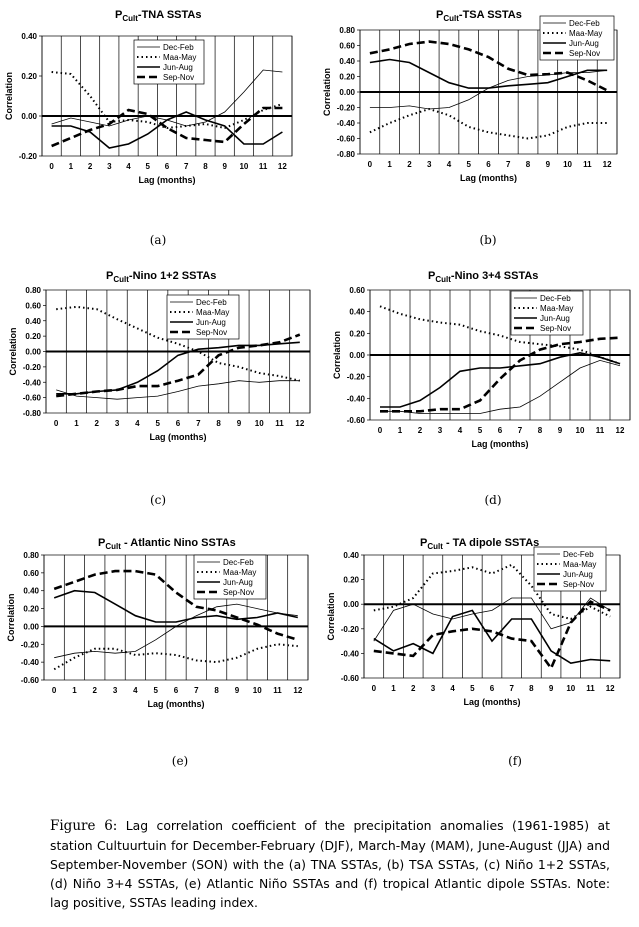  What do you see at coordinates (161, 277) in the screenshot?
I see `chart-title: PCult-Nino 1+2 SSTAs` at bounding box center [161, 277].